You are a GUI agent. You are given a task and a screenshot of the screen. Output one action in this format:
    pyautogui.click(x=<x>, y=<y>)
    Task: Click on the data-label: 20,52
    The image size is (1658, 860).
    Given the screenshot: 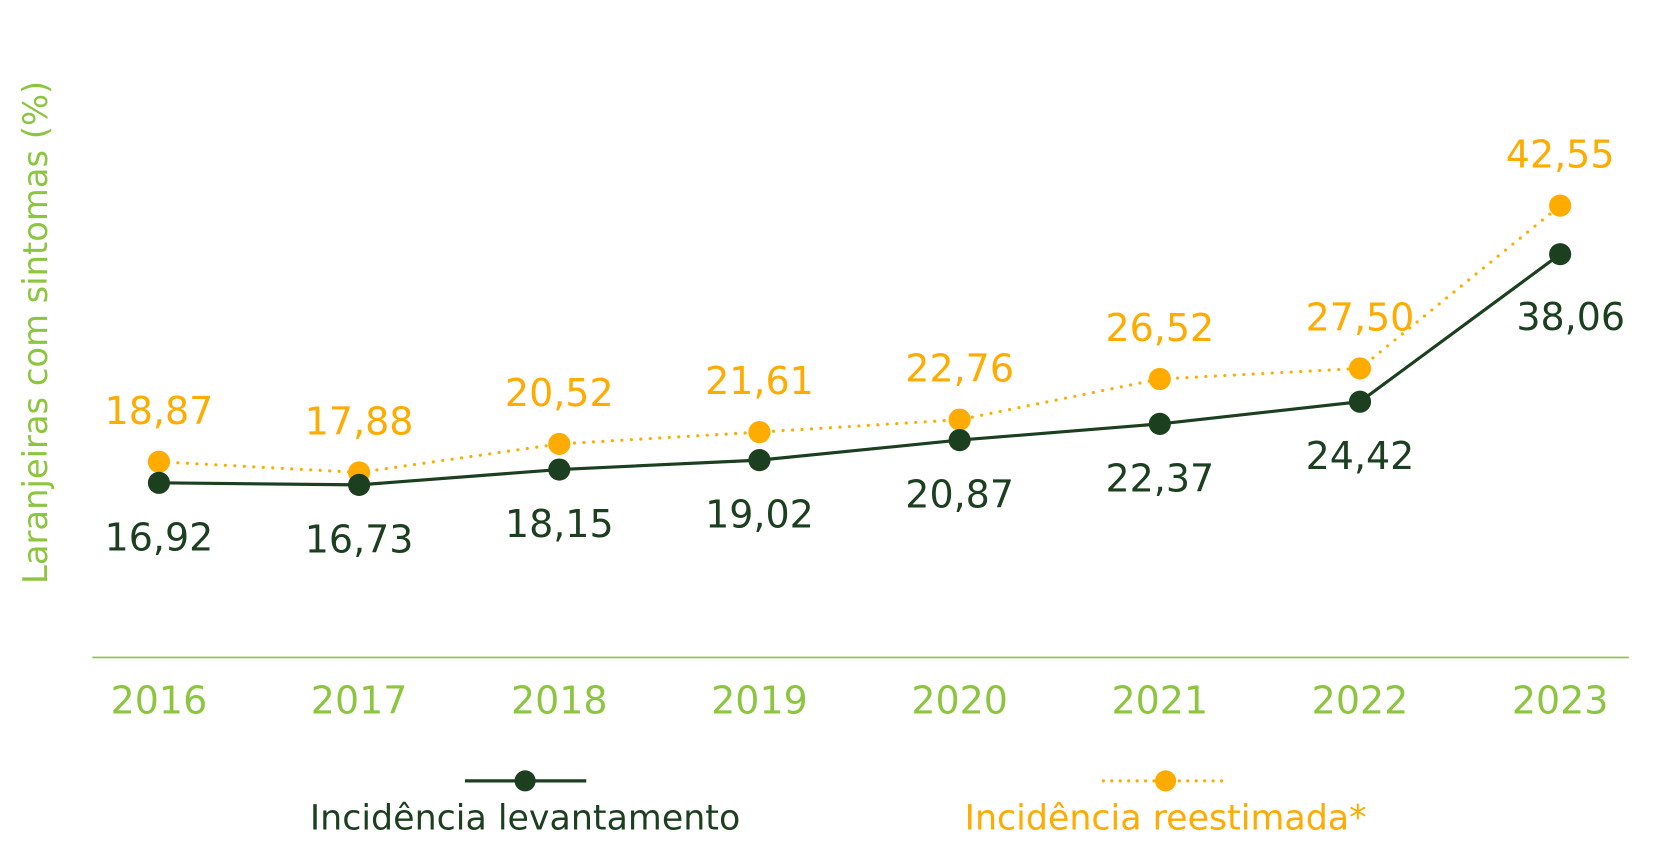 What is the action you would take?
    pyautogui.click(x=559, y=393)
    